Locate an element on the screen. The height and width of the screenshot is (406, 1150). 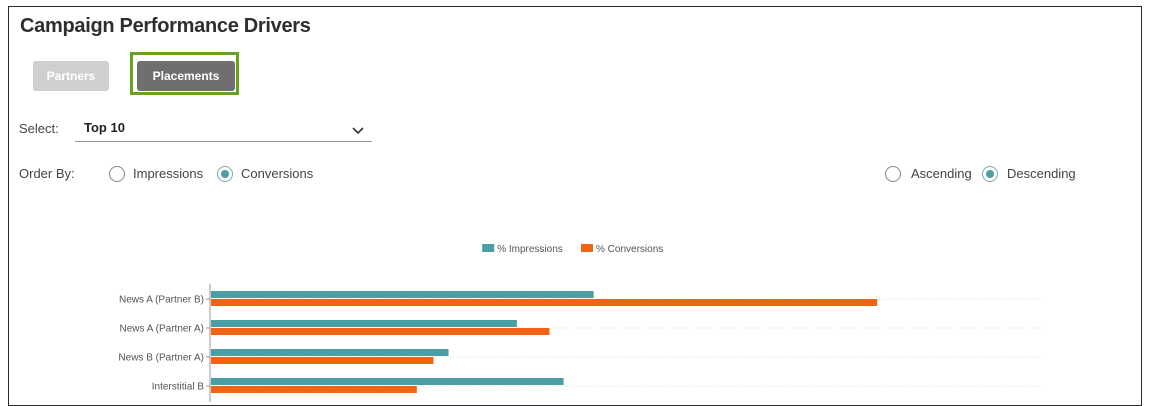
tab-placements: Placements is located at coordinates (186, 76).